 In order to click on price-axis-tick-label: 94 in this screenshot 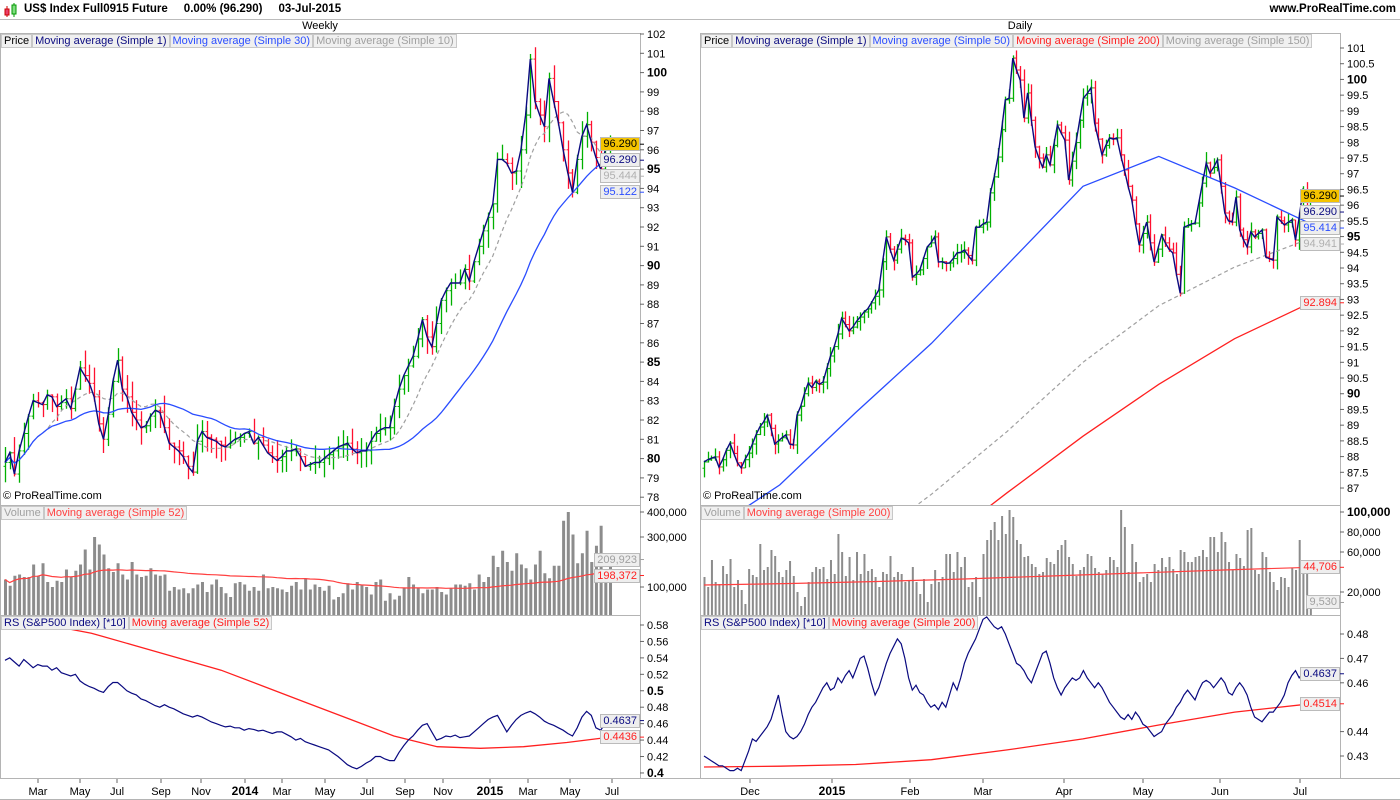, I will do `click(1353, 269)`.